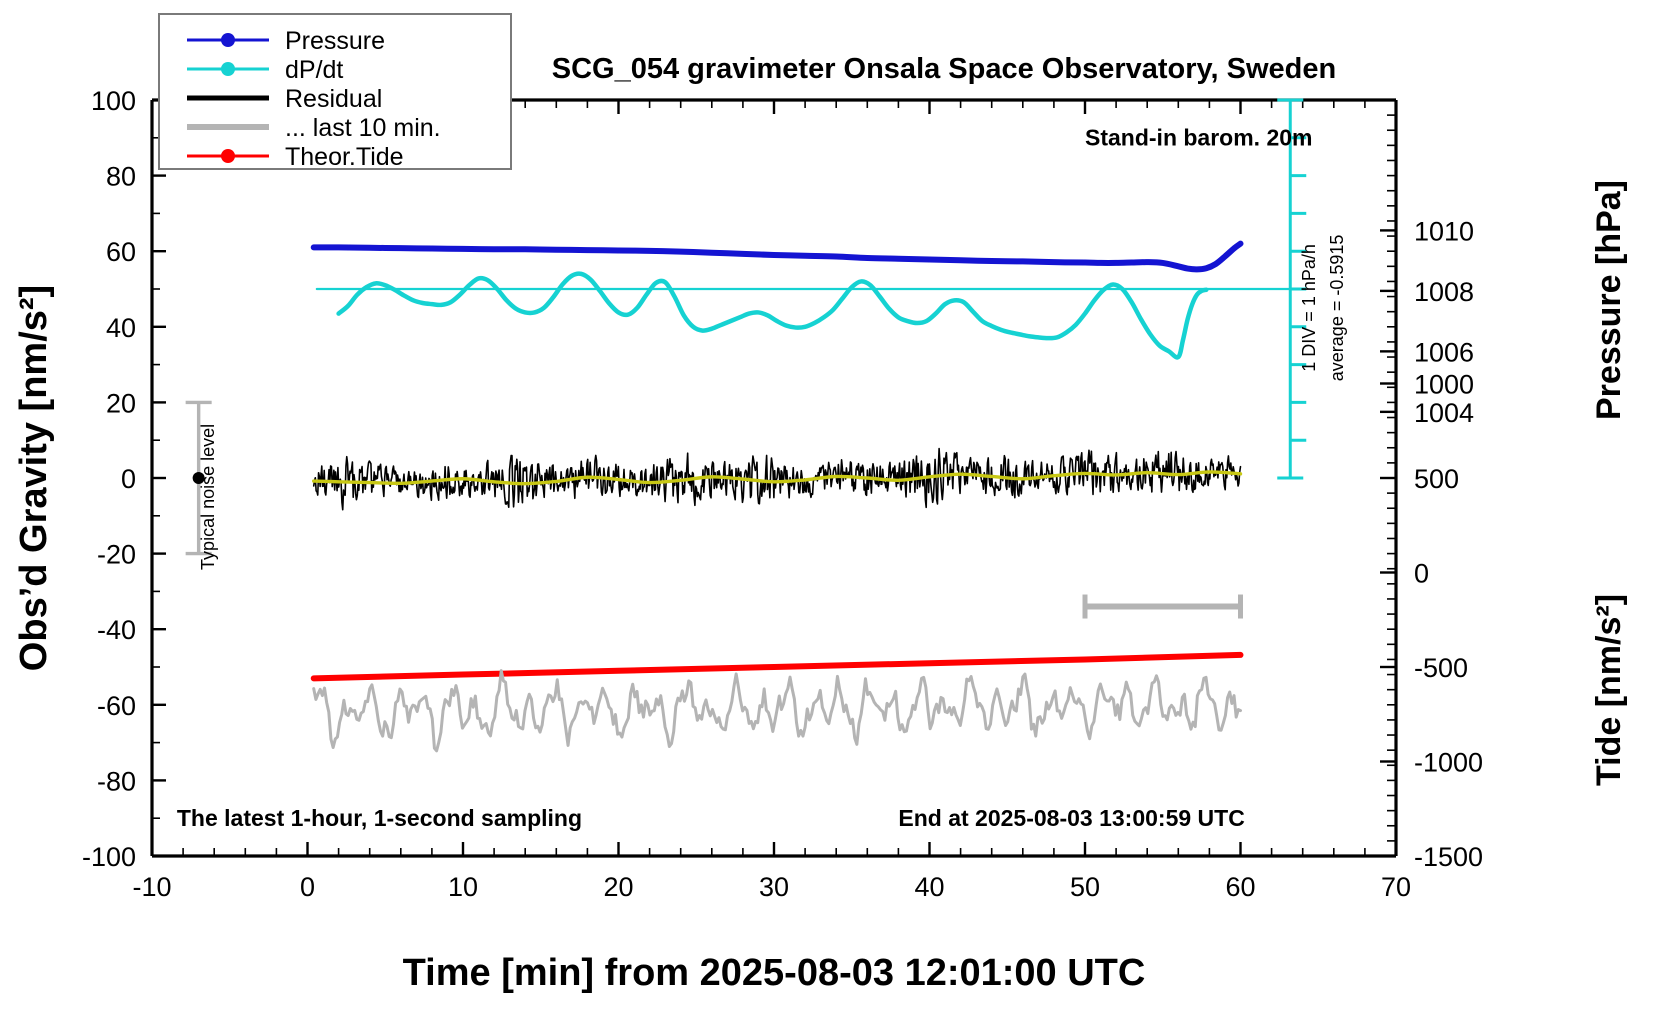 The width and height of the screenshot is (1660, 1020). Describe the element at coordinates (1421, 574) in the screenshot. I see `y2-tide-tick-label: 0` at that location.